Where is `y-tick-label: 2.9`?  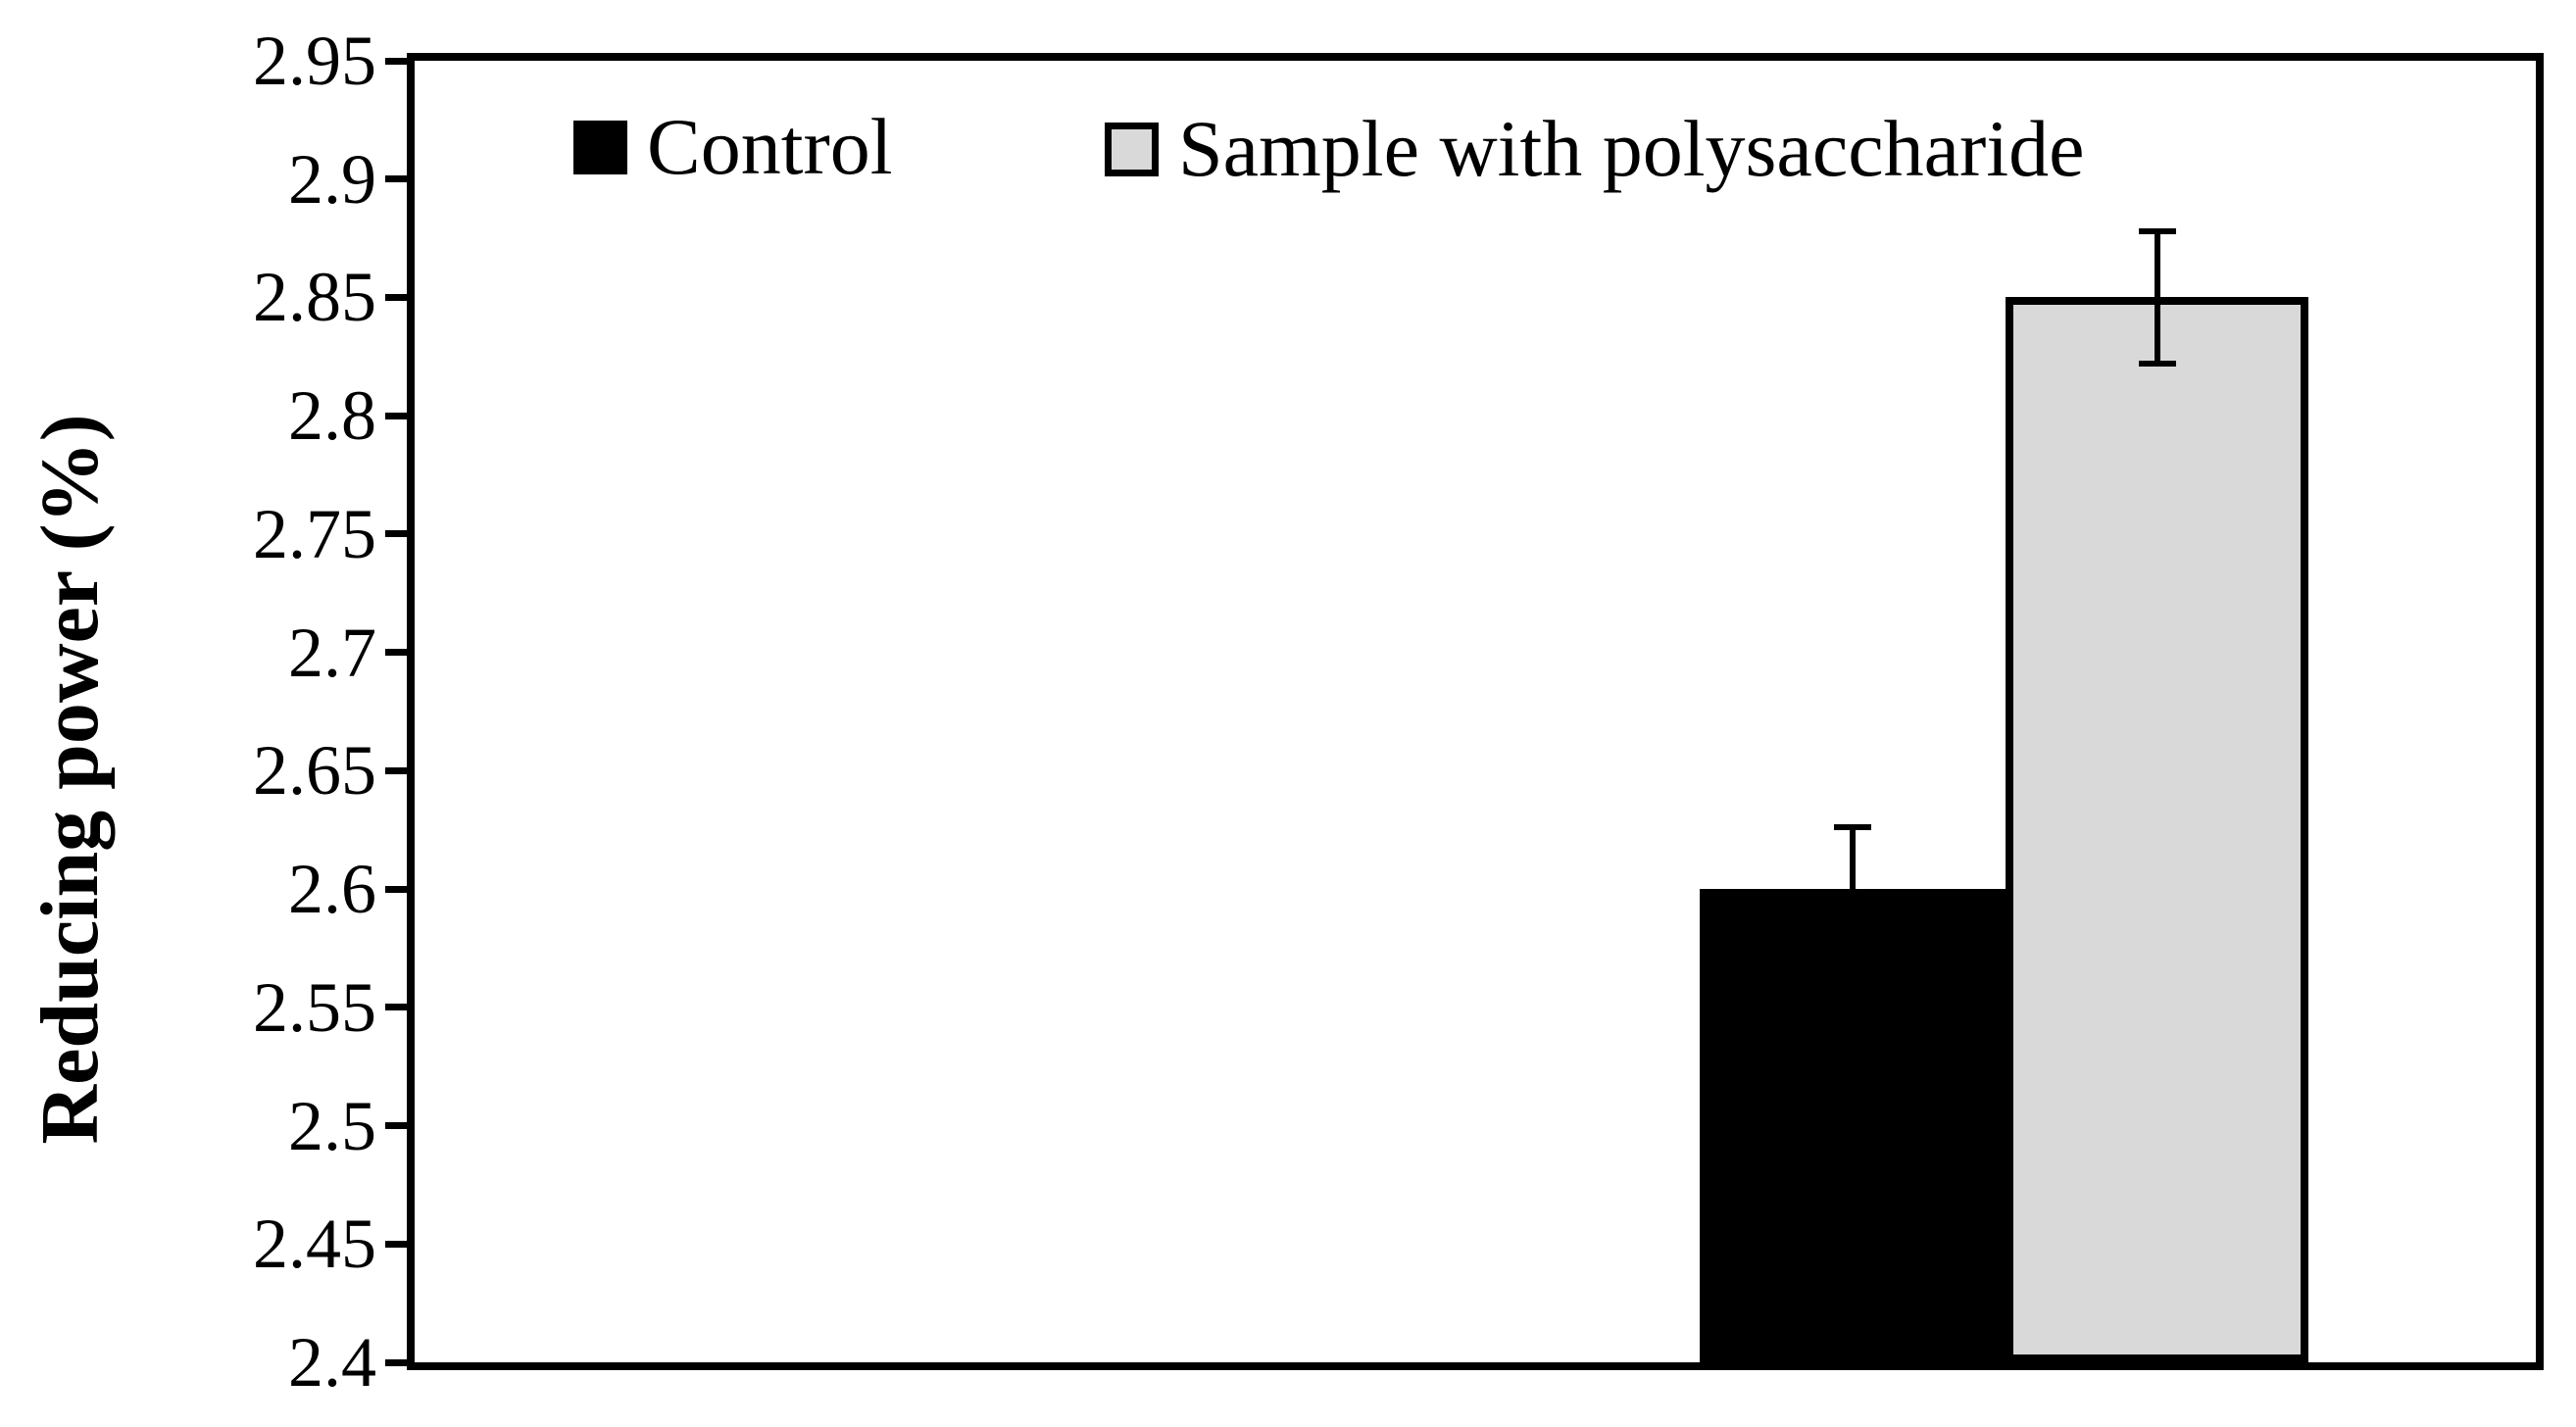
y-tick-label: 2.9 is located at coordinates (332, 179).